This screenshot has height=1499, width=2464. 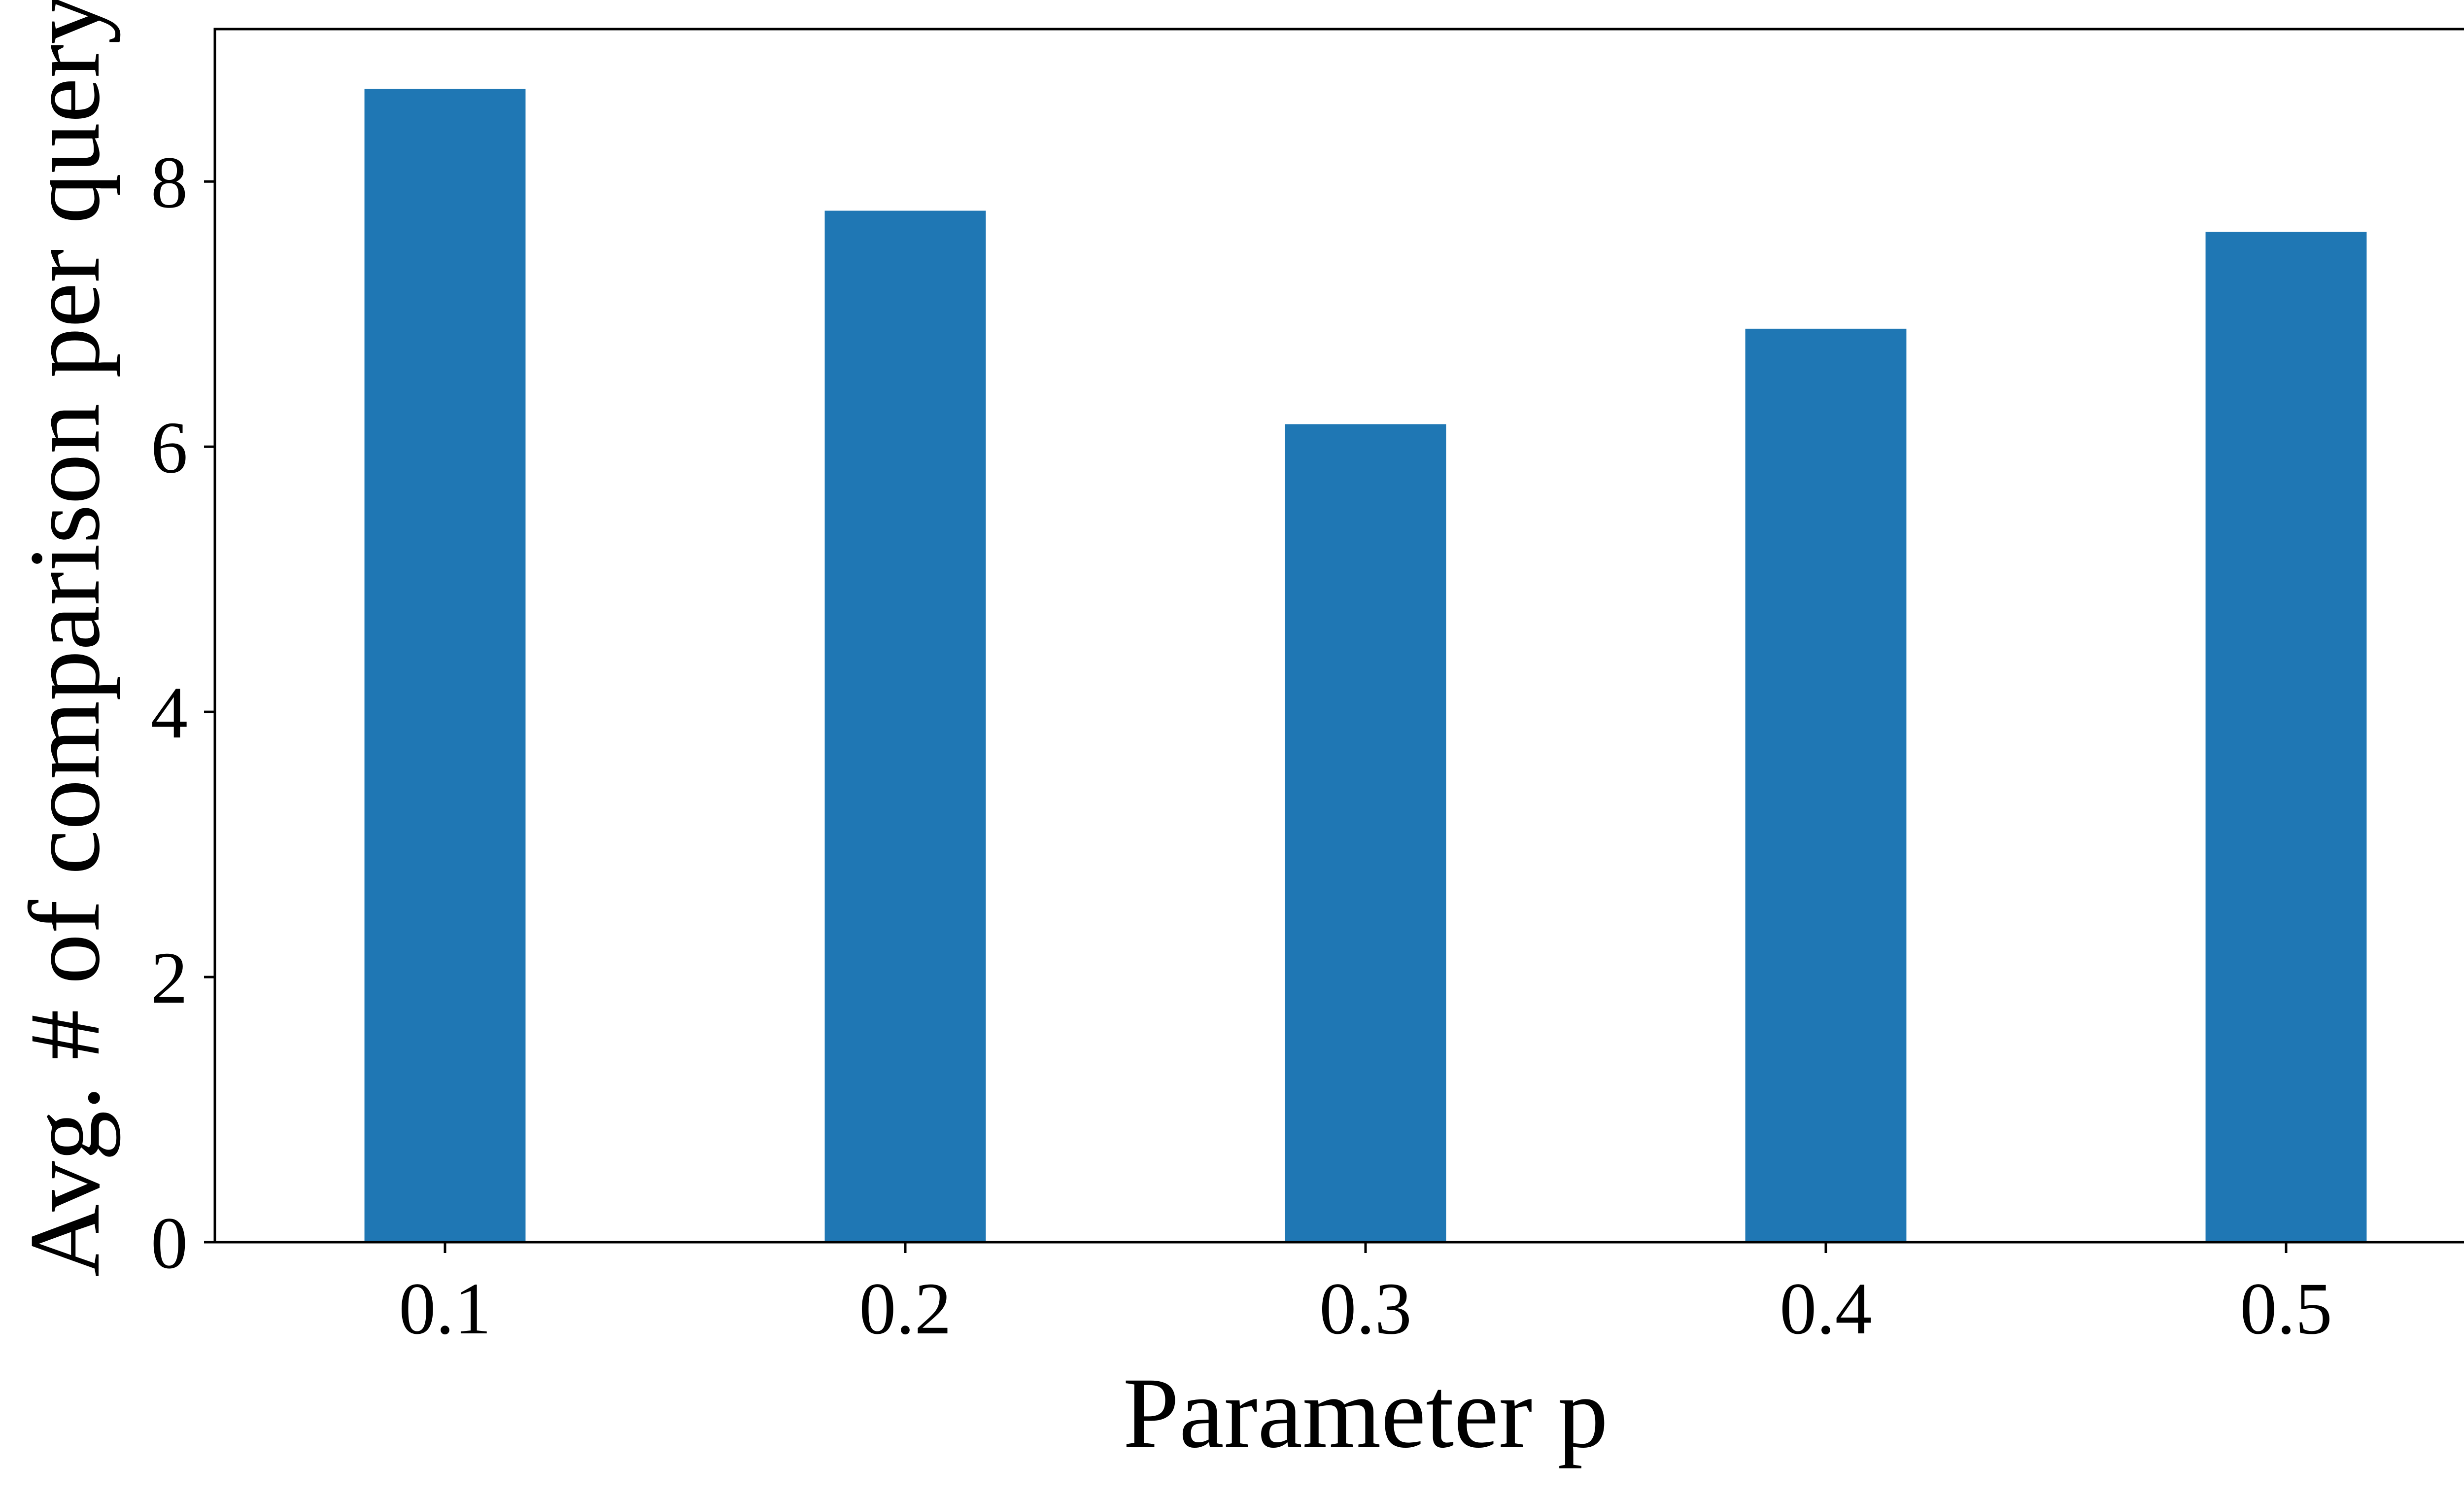 What do you see at coordinates (905, 1309) in the screenshot?
I see `x-tick-label: 0.2` at bounding box center [905, 1309].